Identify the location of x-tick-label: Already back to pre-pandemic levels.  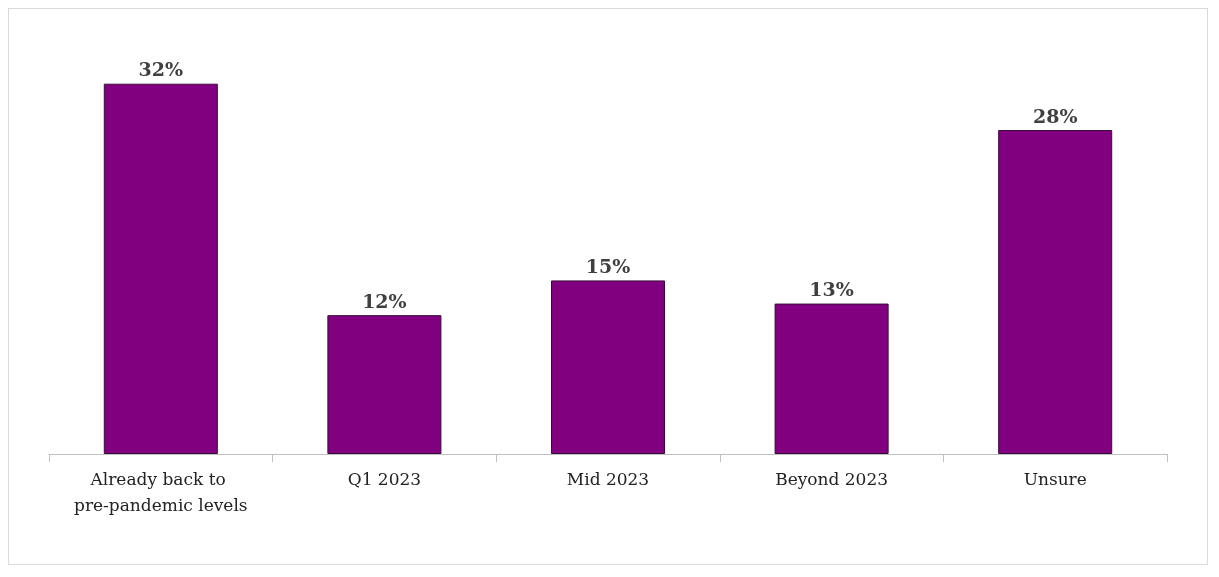
(161, 492).